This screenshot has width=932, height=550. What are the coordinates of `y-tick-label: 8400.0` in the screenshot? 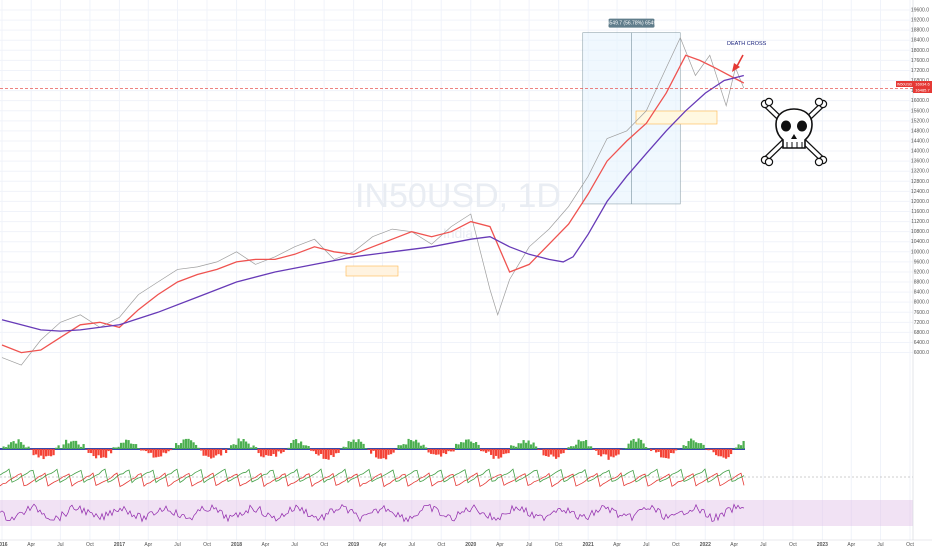 It's located at (922, 293).